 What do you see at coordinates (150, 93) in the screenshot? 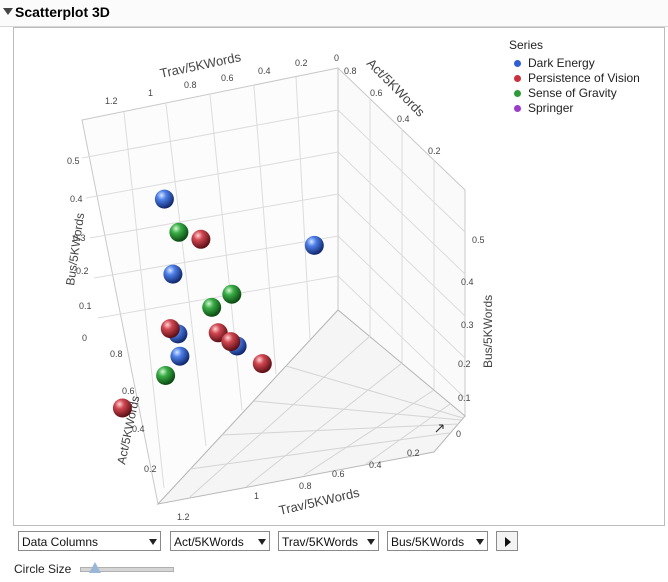
I see `trav-back-tick: 1` at bounding box center [150, 93].